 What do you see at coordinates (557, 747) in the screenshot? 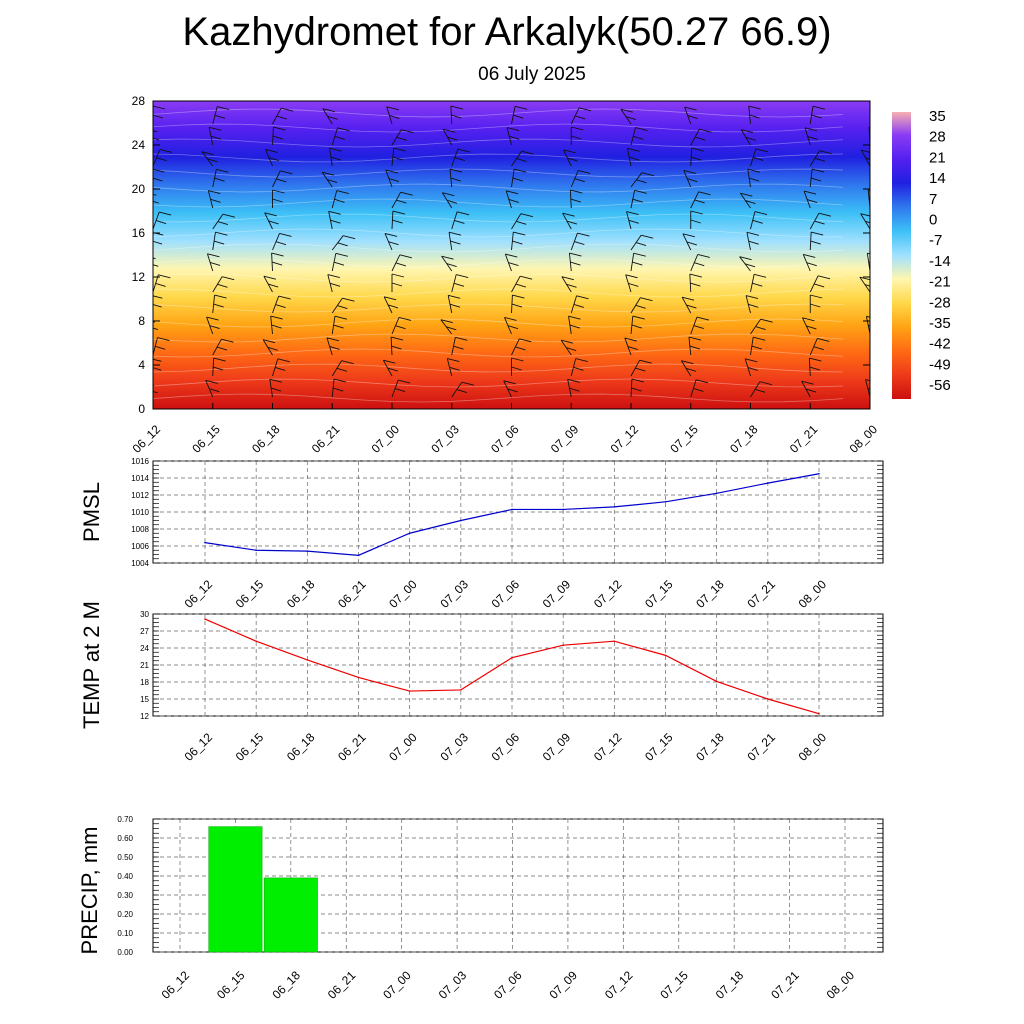
I see `x-tick-label: 07_09` at bounding box center [557, 747].